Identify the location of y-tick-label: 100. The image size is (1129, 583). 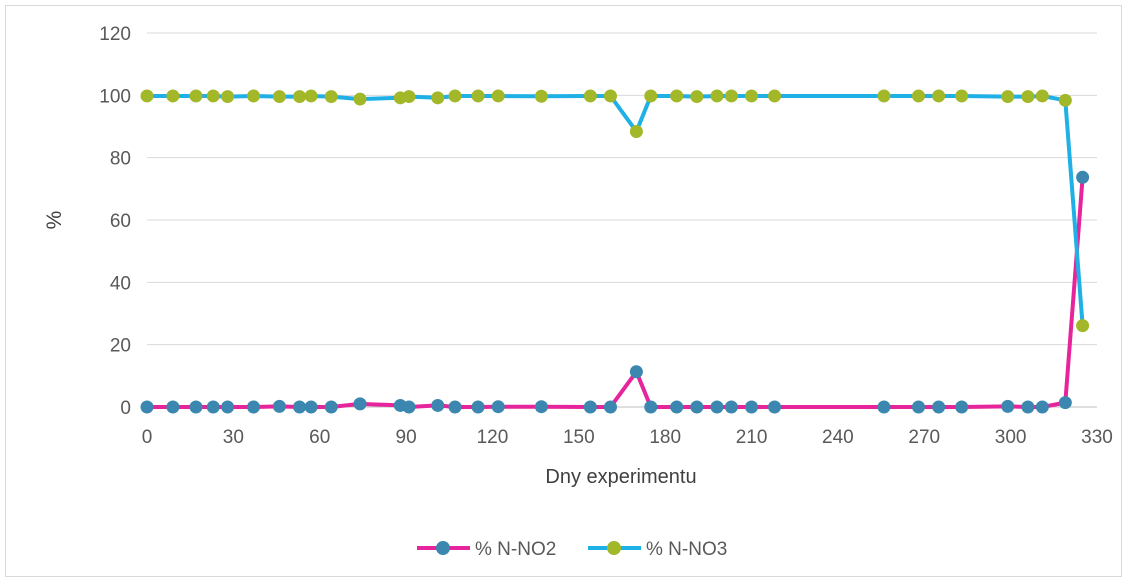
(115, 96).